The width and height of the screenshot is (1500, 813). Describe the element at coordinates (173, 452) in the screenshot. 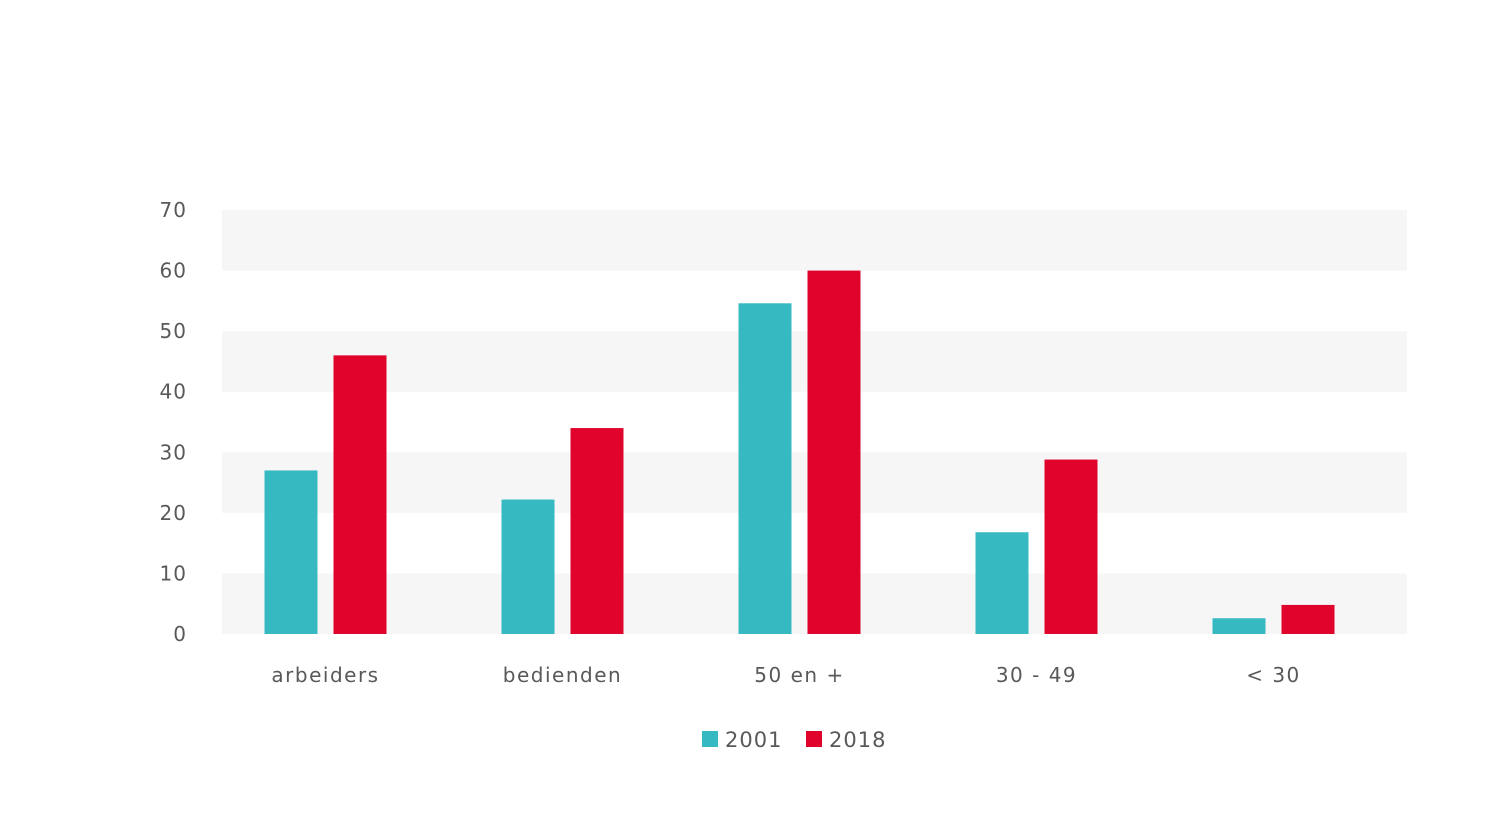

I see `y-tick-label: 30` at that location.